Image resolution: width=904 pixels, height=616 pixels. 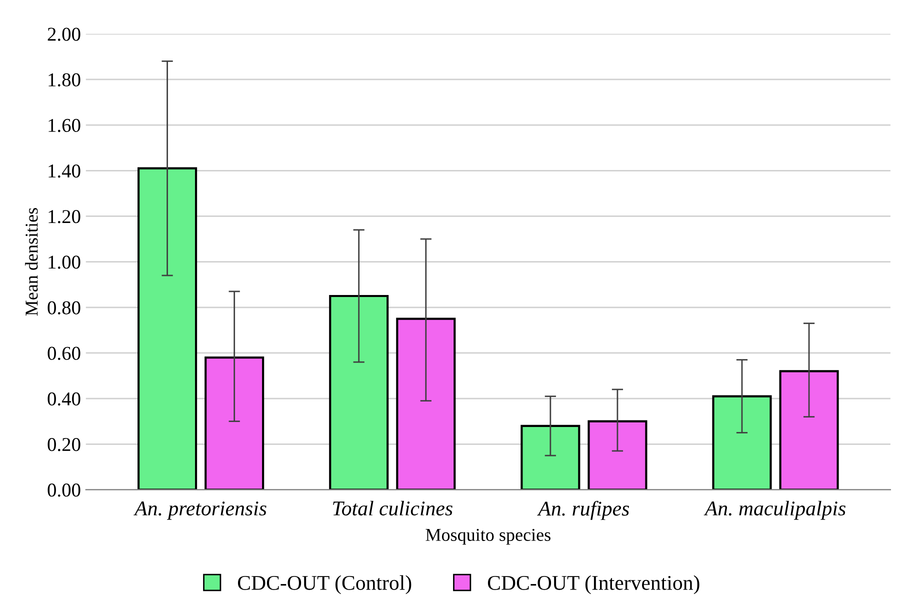 I want to click on y-tick-label: 0.20, so click(x=64, y=445).